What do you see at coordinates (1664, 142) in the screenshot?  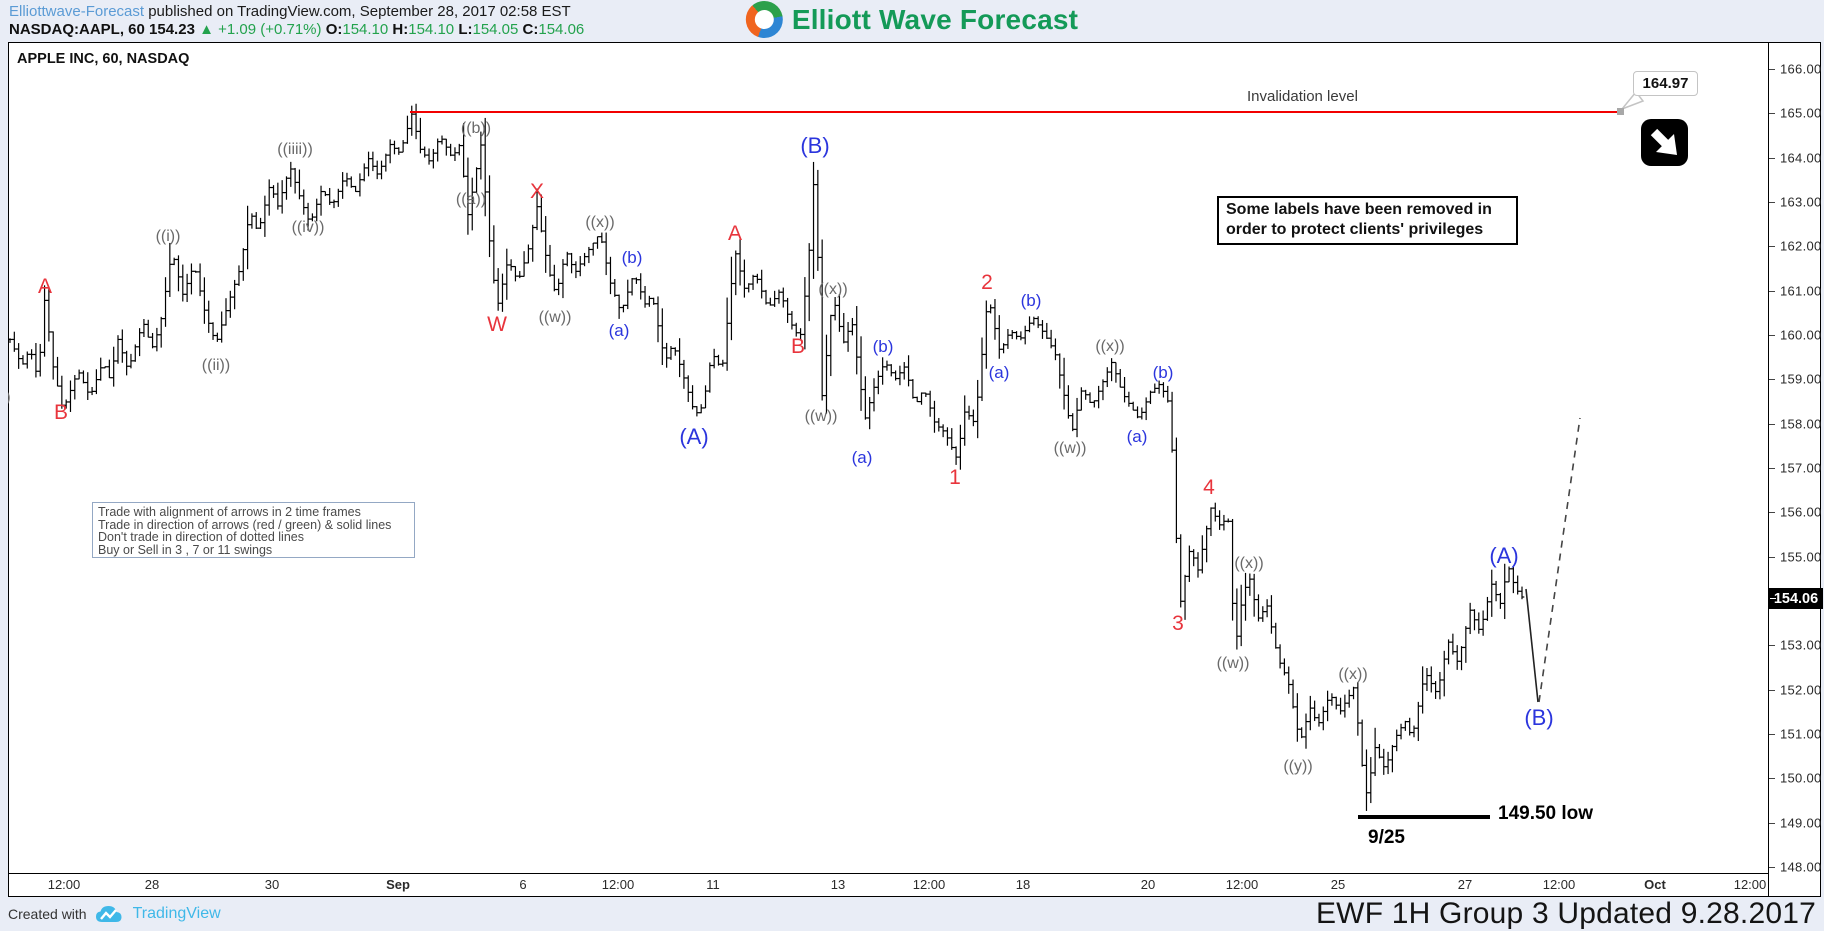 I see `trend-arrow-button` at bounding box center [1664, 142].